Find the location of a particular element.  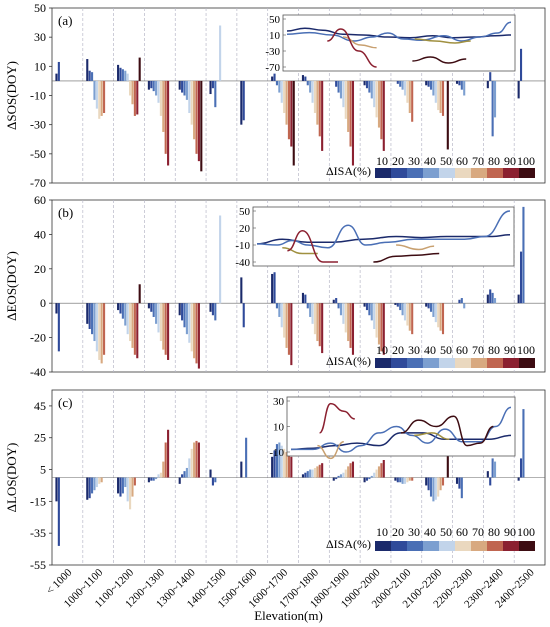

panel-label: (b) is located at coordinates (65, 212).